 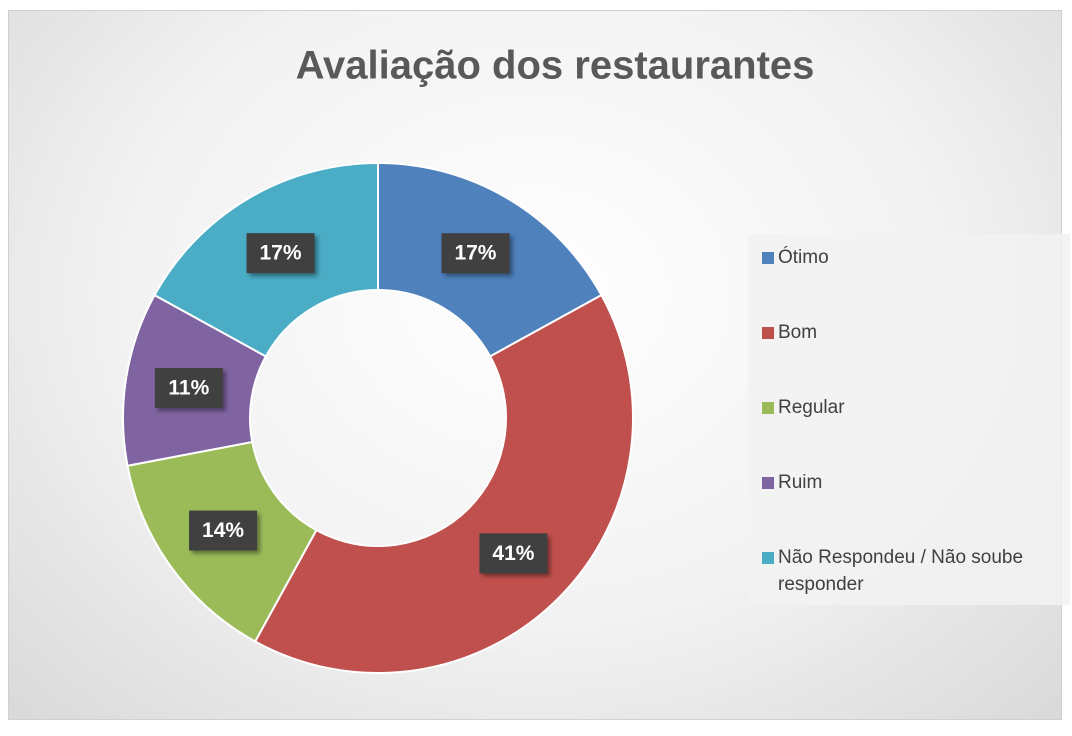 I want to click on data-label: 11%, so click(x=188, y=388).